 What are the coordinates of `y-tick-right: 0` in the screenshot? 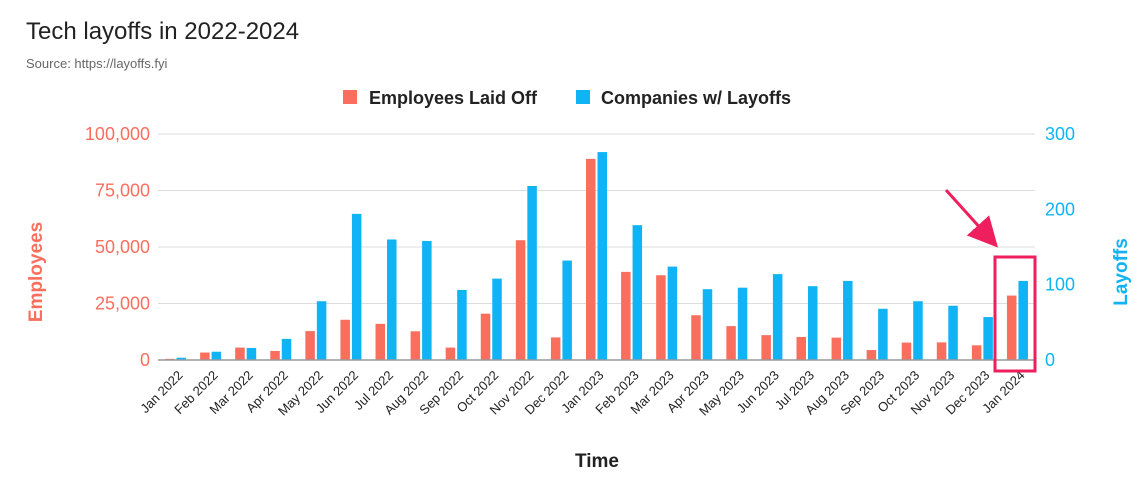 It's located at (1050, 360).